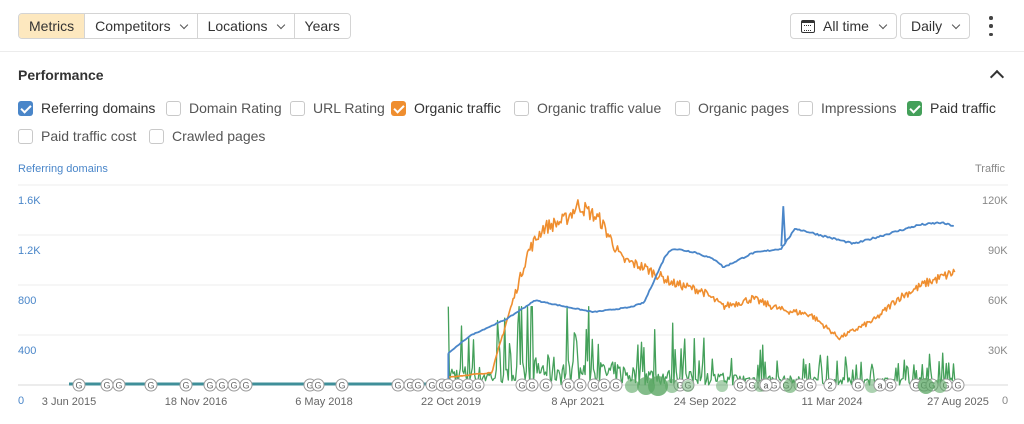 Image resolution: width=1024 pixels, height=424 pixels. I want to click on left-tick: 1.2K, so click(29, 251).